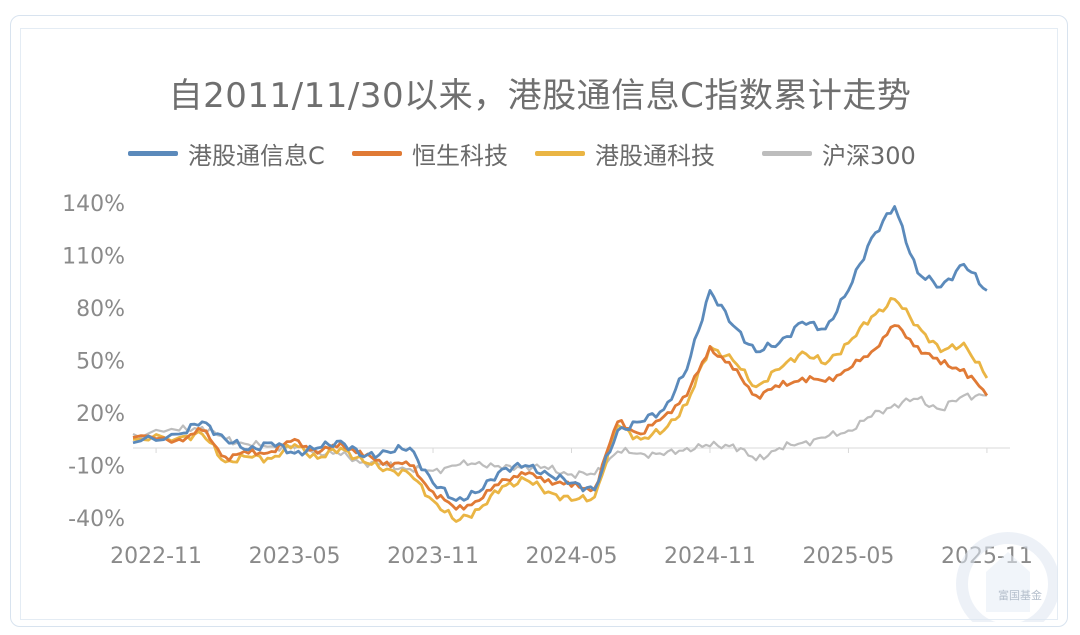 The height and width of the screenshot is (635, 1080). What do you see at coordinates (848, 556) in the screenshot?
I see `x-tick-label: 2025-05` at bounding box center [848, 556].